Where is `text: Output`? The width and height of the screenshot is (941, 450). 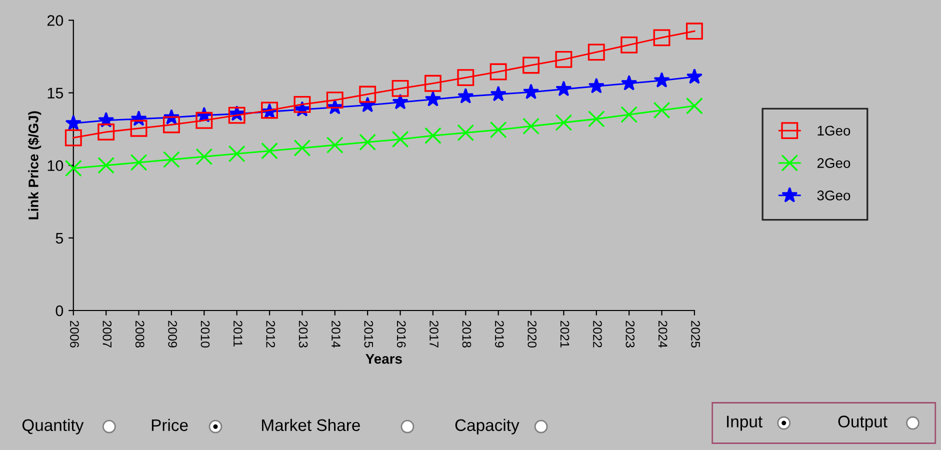 text: Output is located at coordinates (863, 423).